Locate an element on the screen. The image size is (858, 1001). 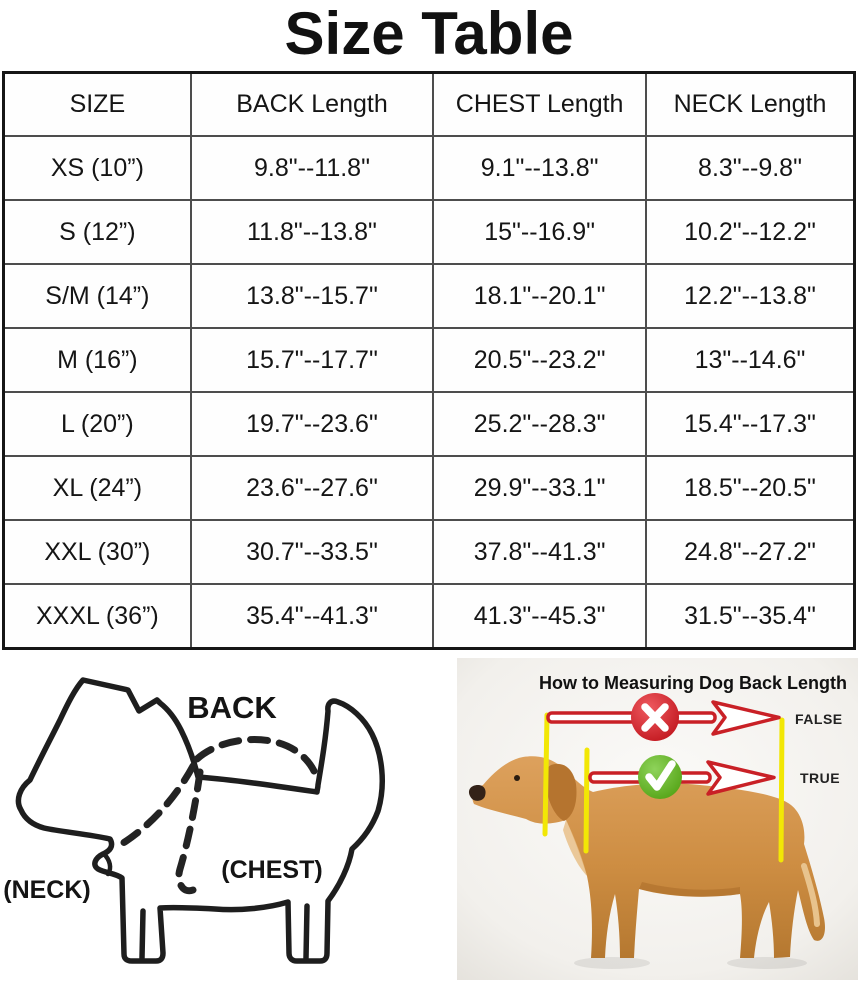
dog-measurement-line-diagram: BACK (CHEST) (NECK) is located at coordinates (194, 820).